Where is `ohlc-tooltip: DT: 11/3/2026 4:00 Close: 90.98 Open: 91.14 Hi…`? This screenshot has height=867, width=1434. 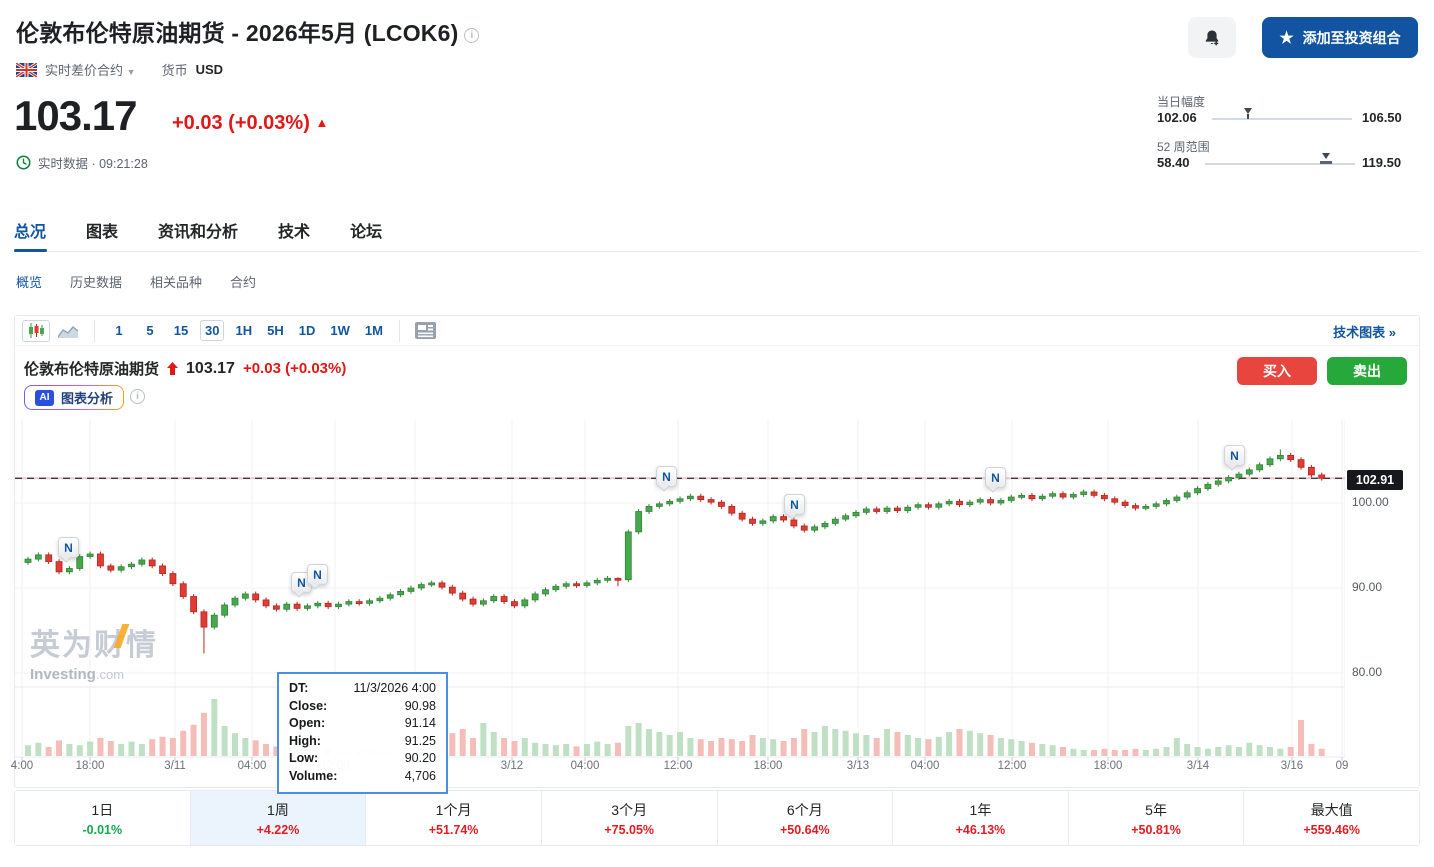
ohlc-tooltip: DT: 11/3/2026 4:00 Close: 90.98 Open: 91.14 Hi… is located at coordinates (362, 733).